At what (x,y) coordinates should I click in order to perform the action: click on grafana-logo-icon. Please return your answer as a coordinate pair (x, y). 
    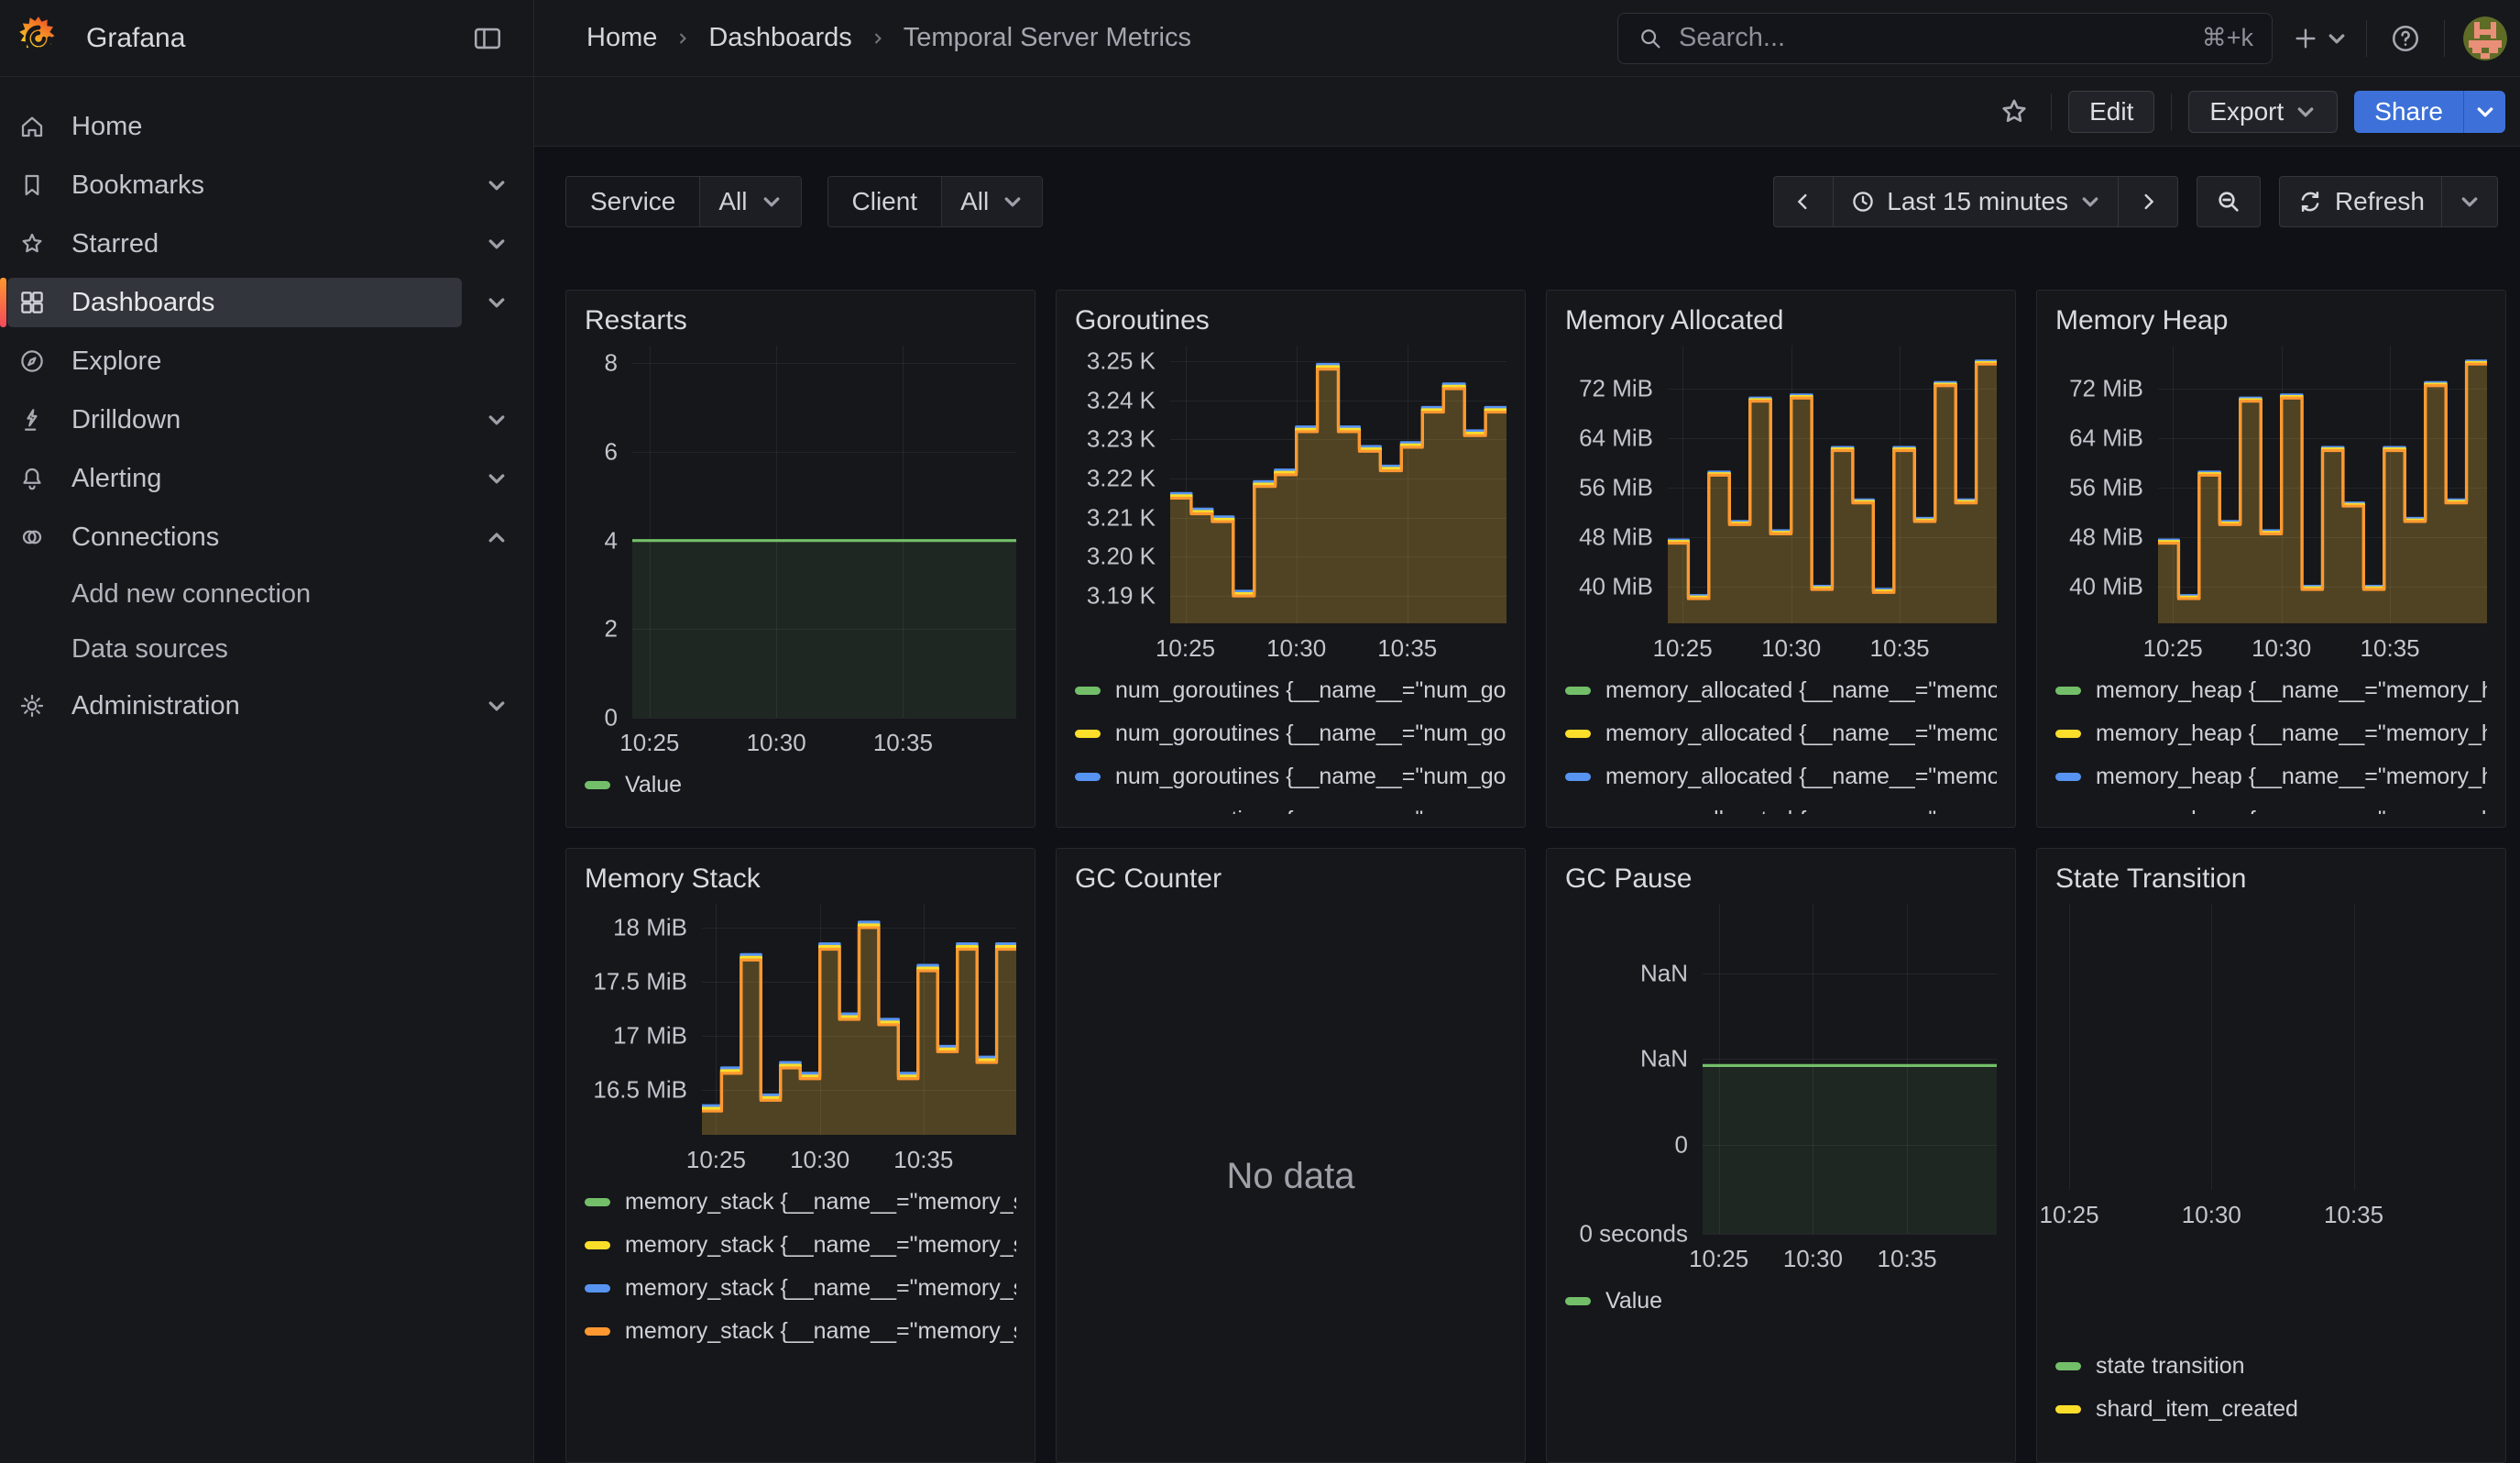
    Looking at the image, I should click on (38, 38).